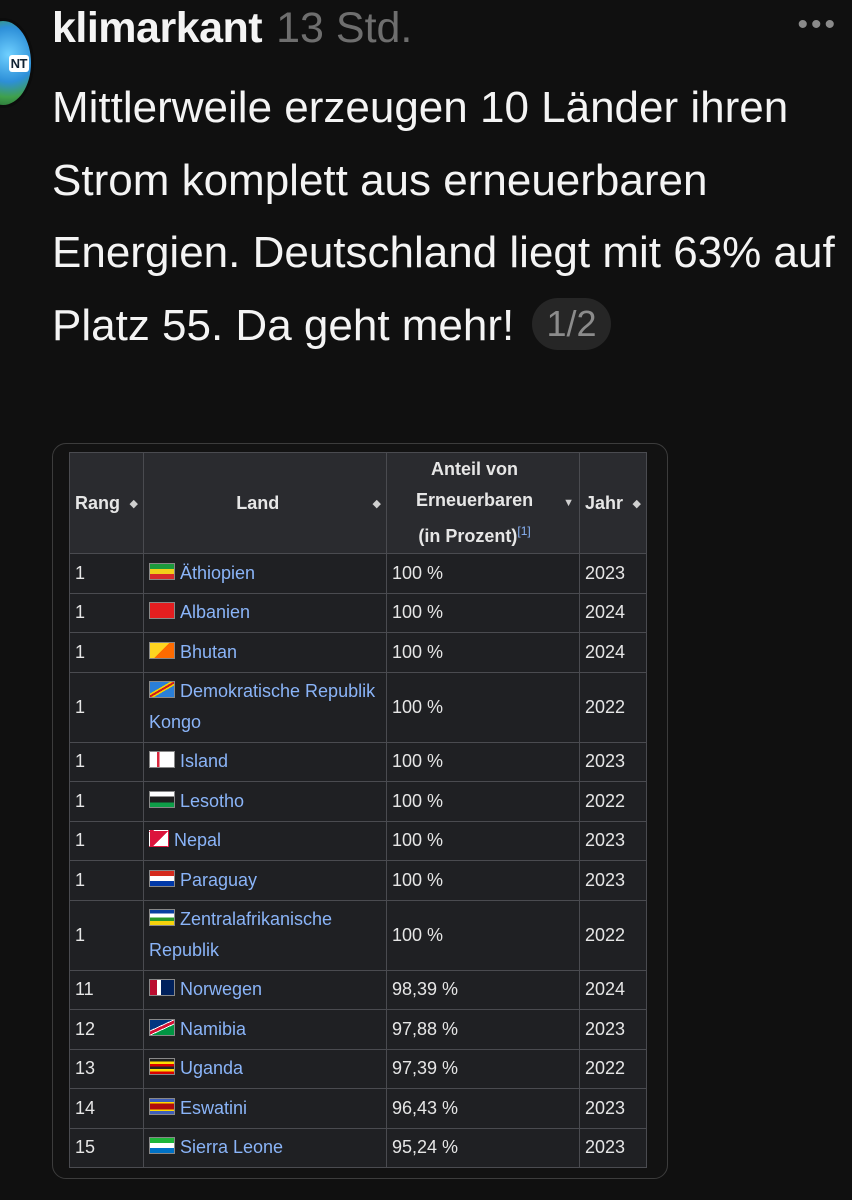 This screenshot has height=1200, width=852. I want to click on table-row: 1 Albanien 100 % 2024, so click(358, 612).